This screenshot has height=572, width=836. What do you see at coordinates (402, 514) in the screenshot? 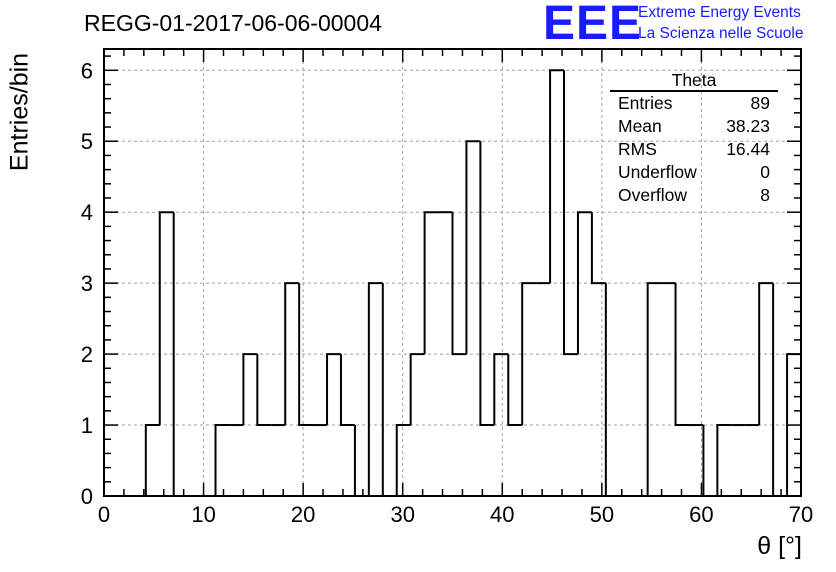
I see `x-tick-label: 30` at bounding box center [402, 514].